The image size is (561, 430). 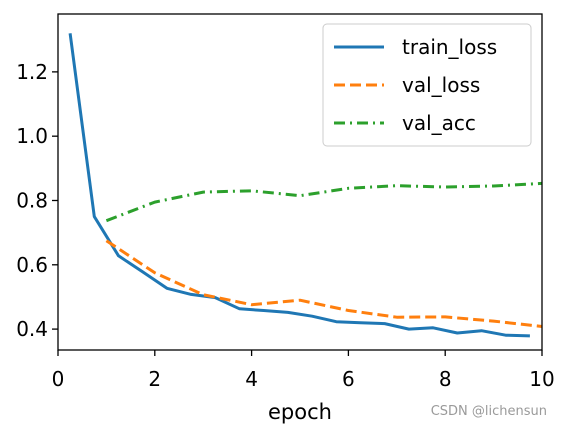 I want to click on x-tick-label: 4, so click(x=251, y=379).